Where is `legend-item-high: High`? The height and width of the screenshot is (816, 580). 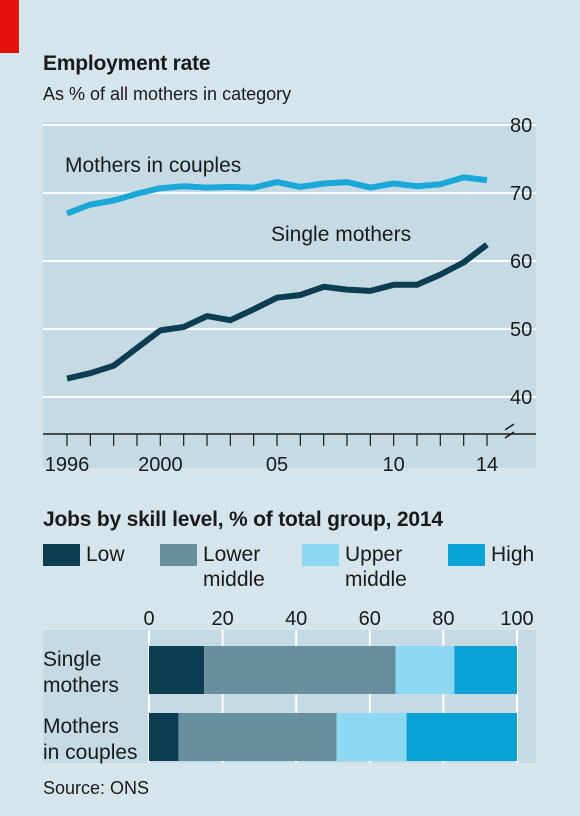 legend-item-high: High is located at coordinates (491, 554).